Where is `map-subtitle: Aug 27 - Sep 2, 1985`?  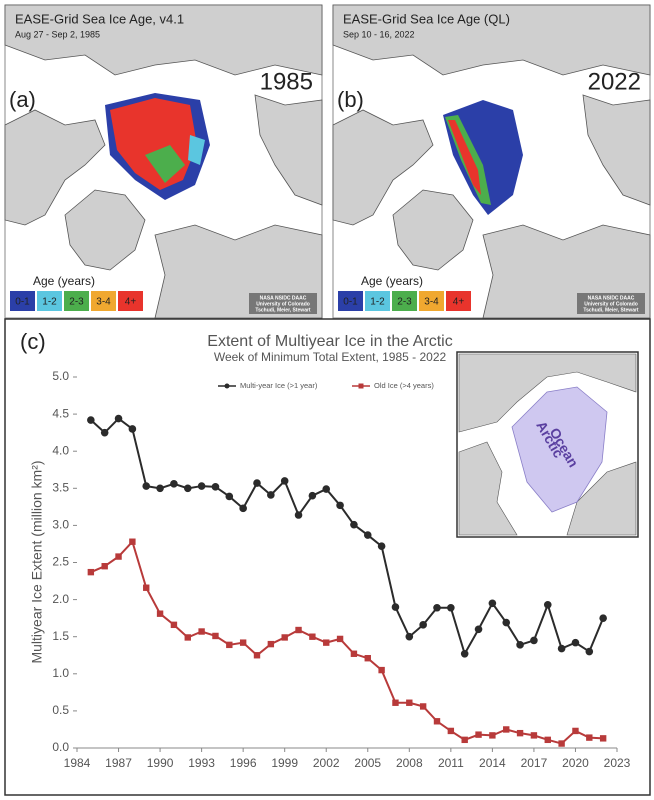
map-subtitle: Aug 27 - Sep 2, 1985 is located at coordinates (57, 34).